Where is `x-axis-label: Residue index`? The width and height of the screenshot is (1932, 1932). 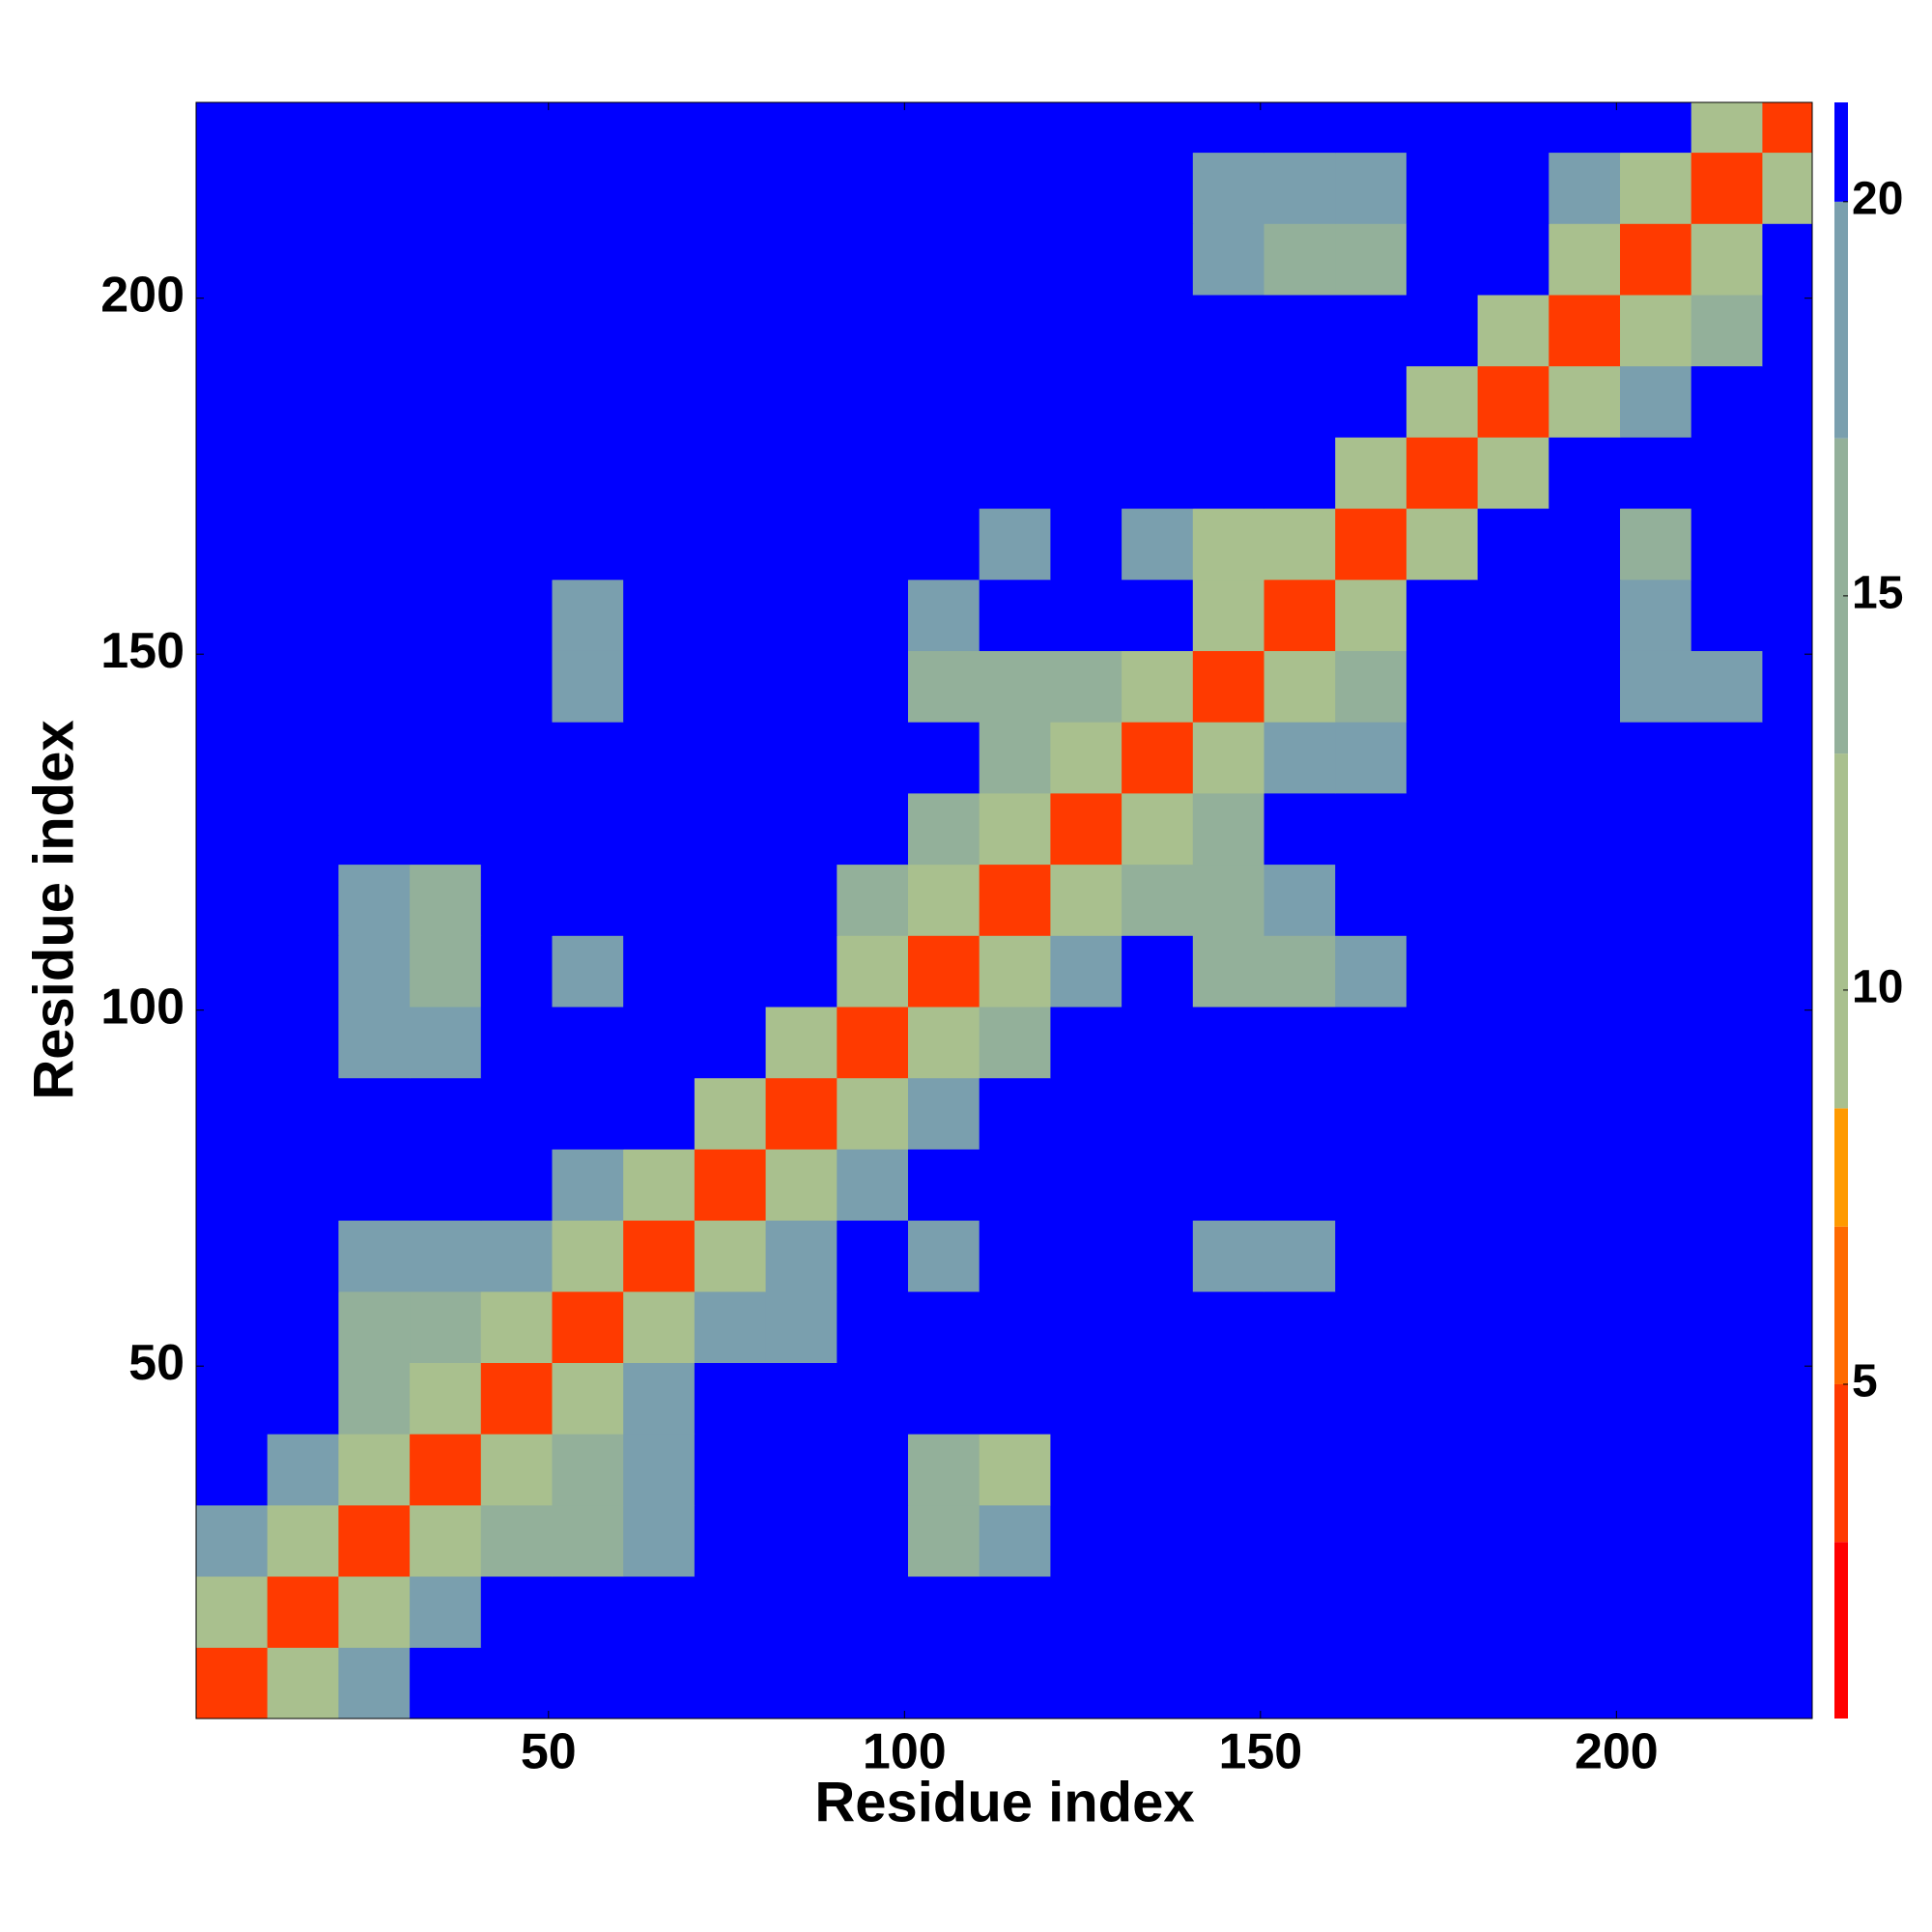 x-axis-label: Residue index is located at coordinates (1004, 1802).